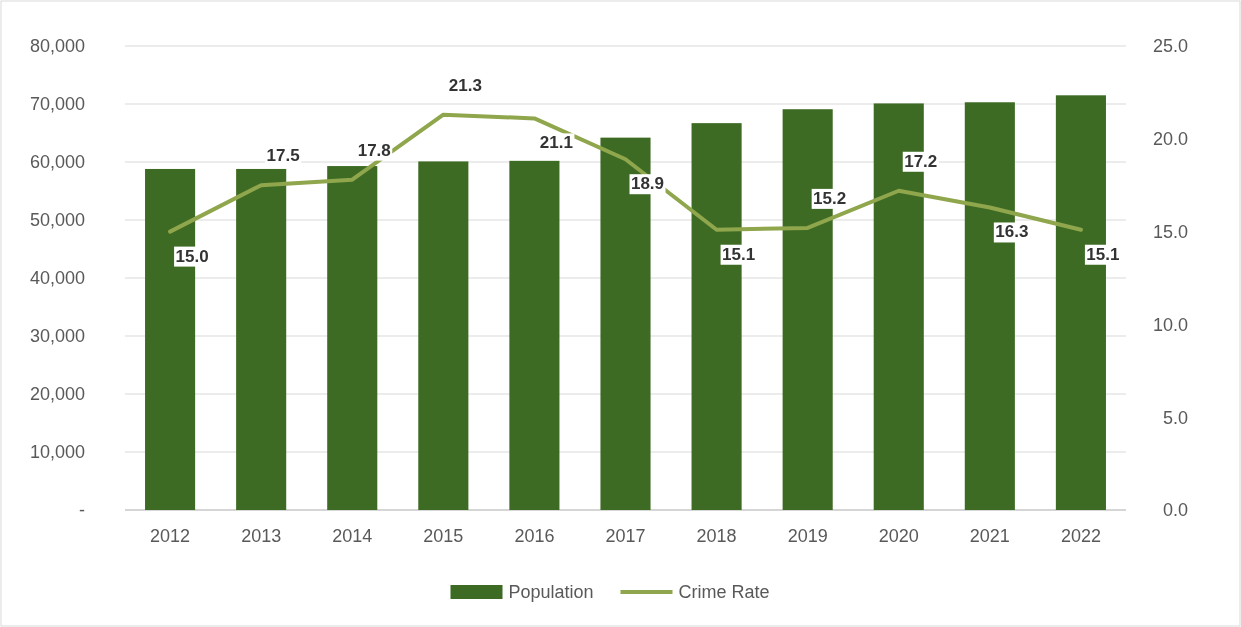 This screenshot has height=627, width=1241. What do you see at coordinates (556, 143) in the screenshot?
I see `data-label: 21.1` at bounding box center [556, 143].